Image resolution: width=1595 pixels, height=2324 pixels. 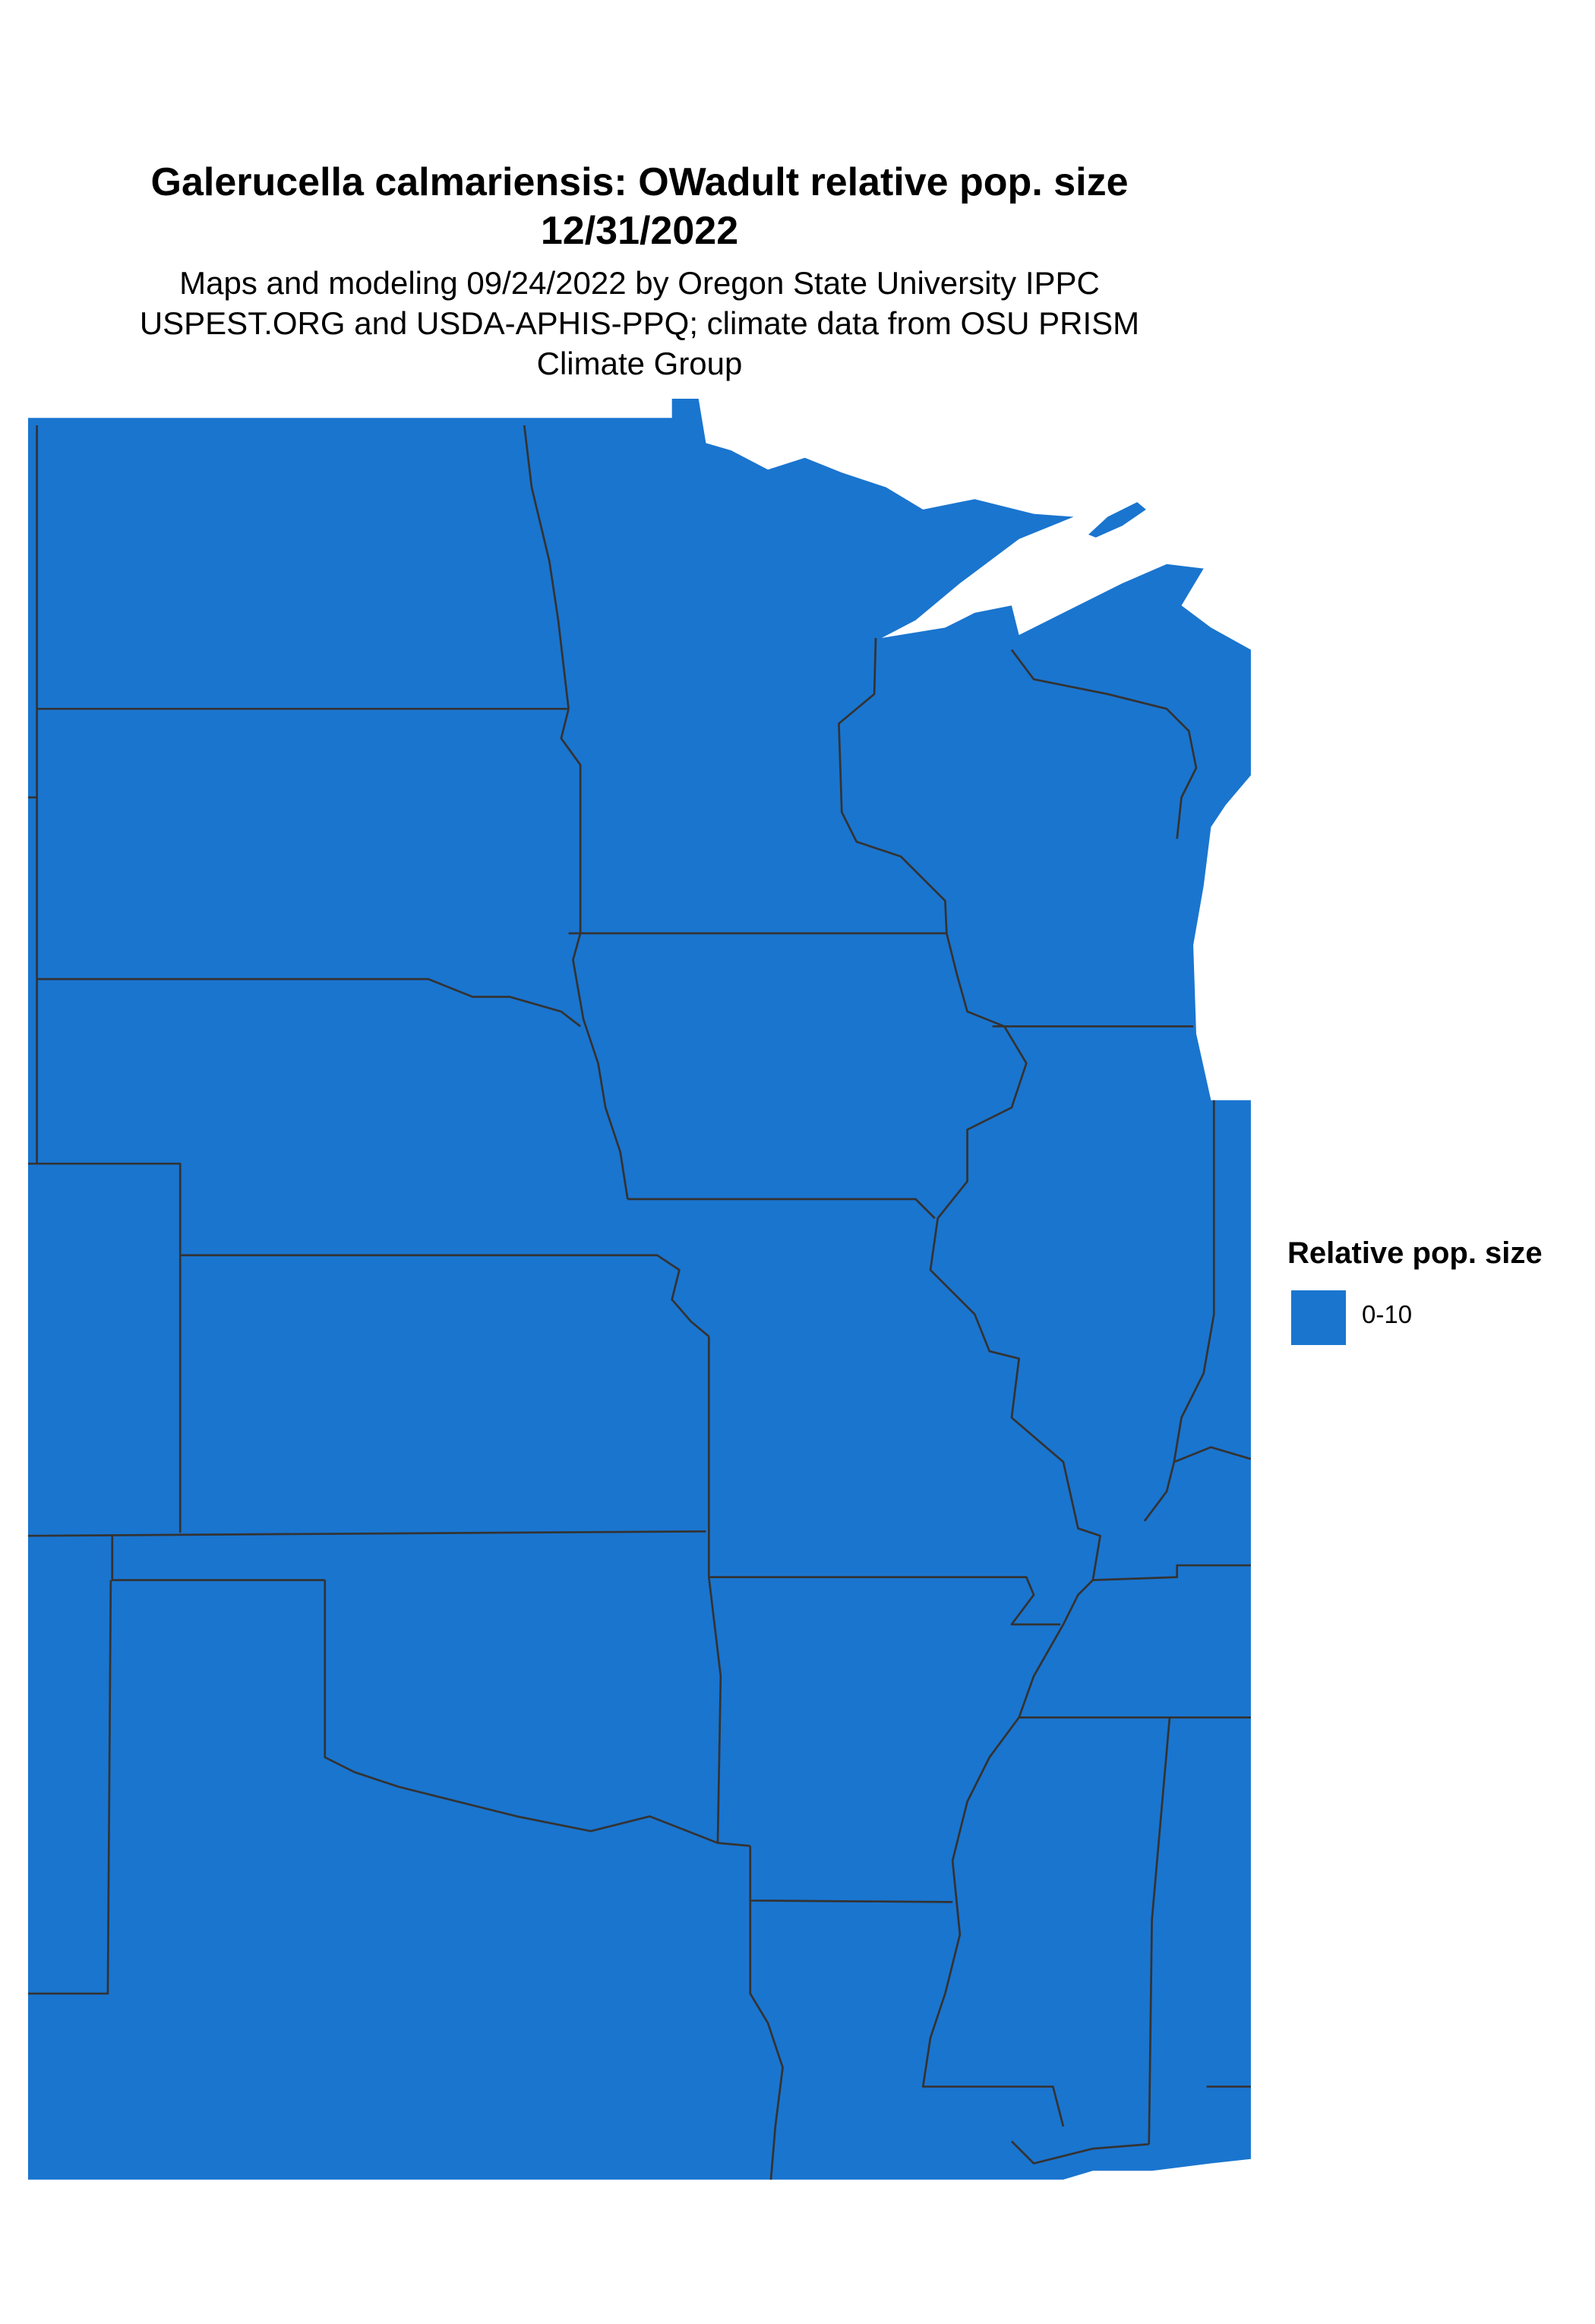 I want to click on legend-title: Relative pop. size, so click(x=1415, y=1253).